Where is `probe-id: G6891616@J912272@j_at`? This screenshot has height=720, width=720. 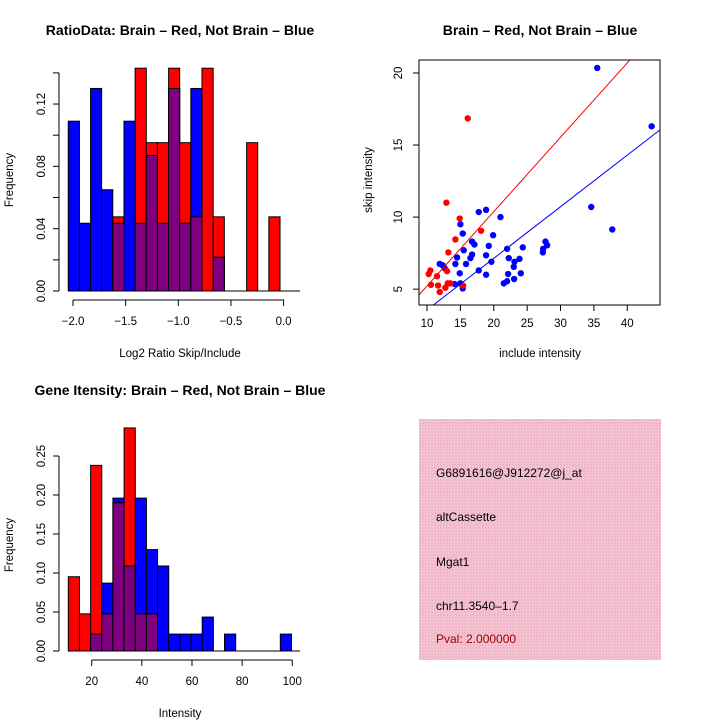
probe-id: G6891616@J912272@j_at is located at coordinates (509, 473).